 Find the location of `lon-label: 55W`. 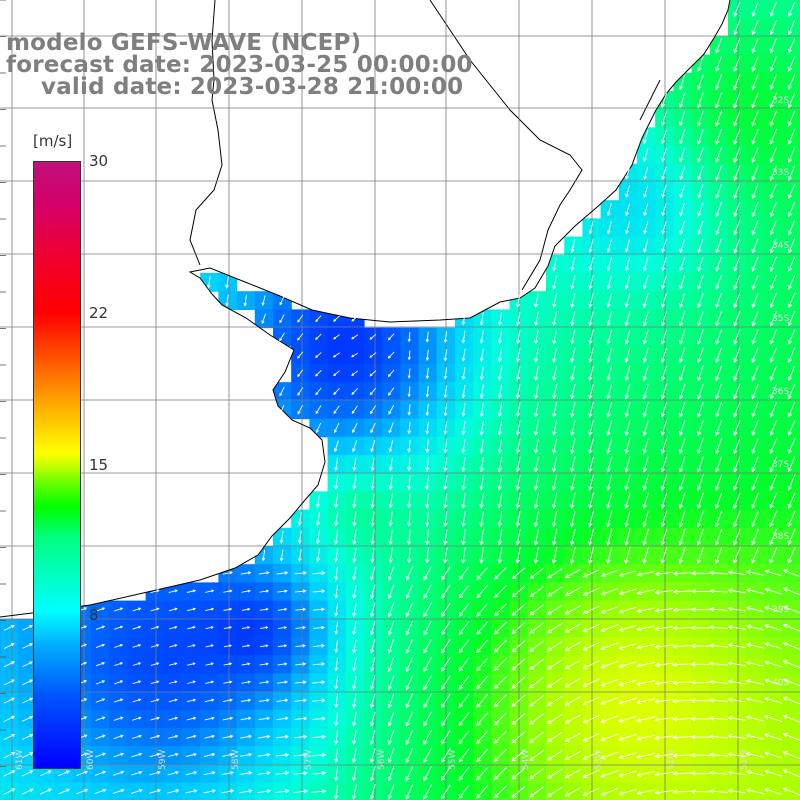

lon-label: 55W is located at coordinates (453, 759).